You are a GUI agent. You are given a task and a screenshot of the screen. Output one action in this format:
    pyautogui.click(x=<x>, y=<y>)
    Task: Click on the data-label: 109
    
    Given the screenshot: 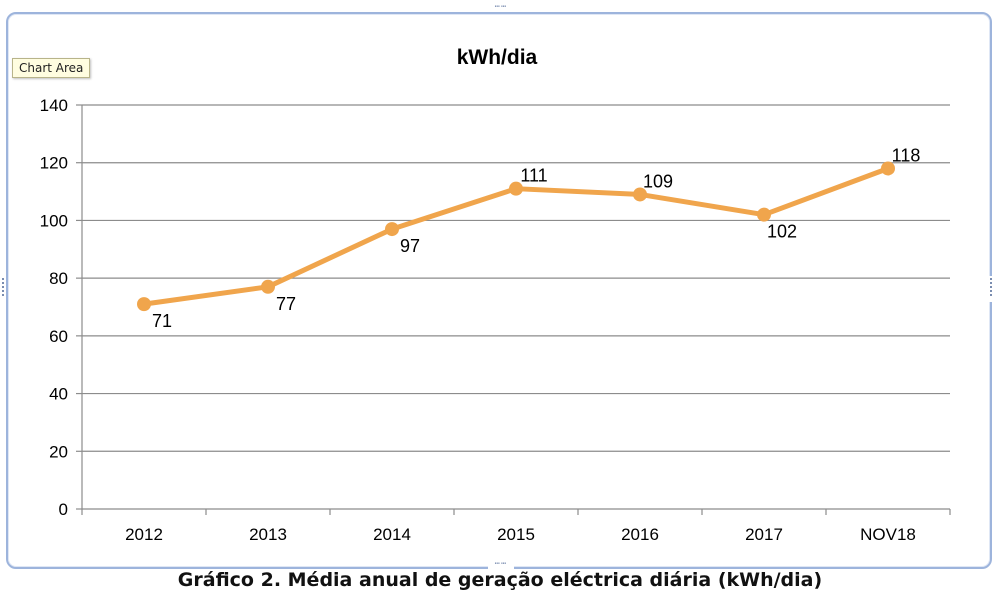 What is the action you would take?
    pyautogui.click(x=658, y=181)
    